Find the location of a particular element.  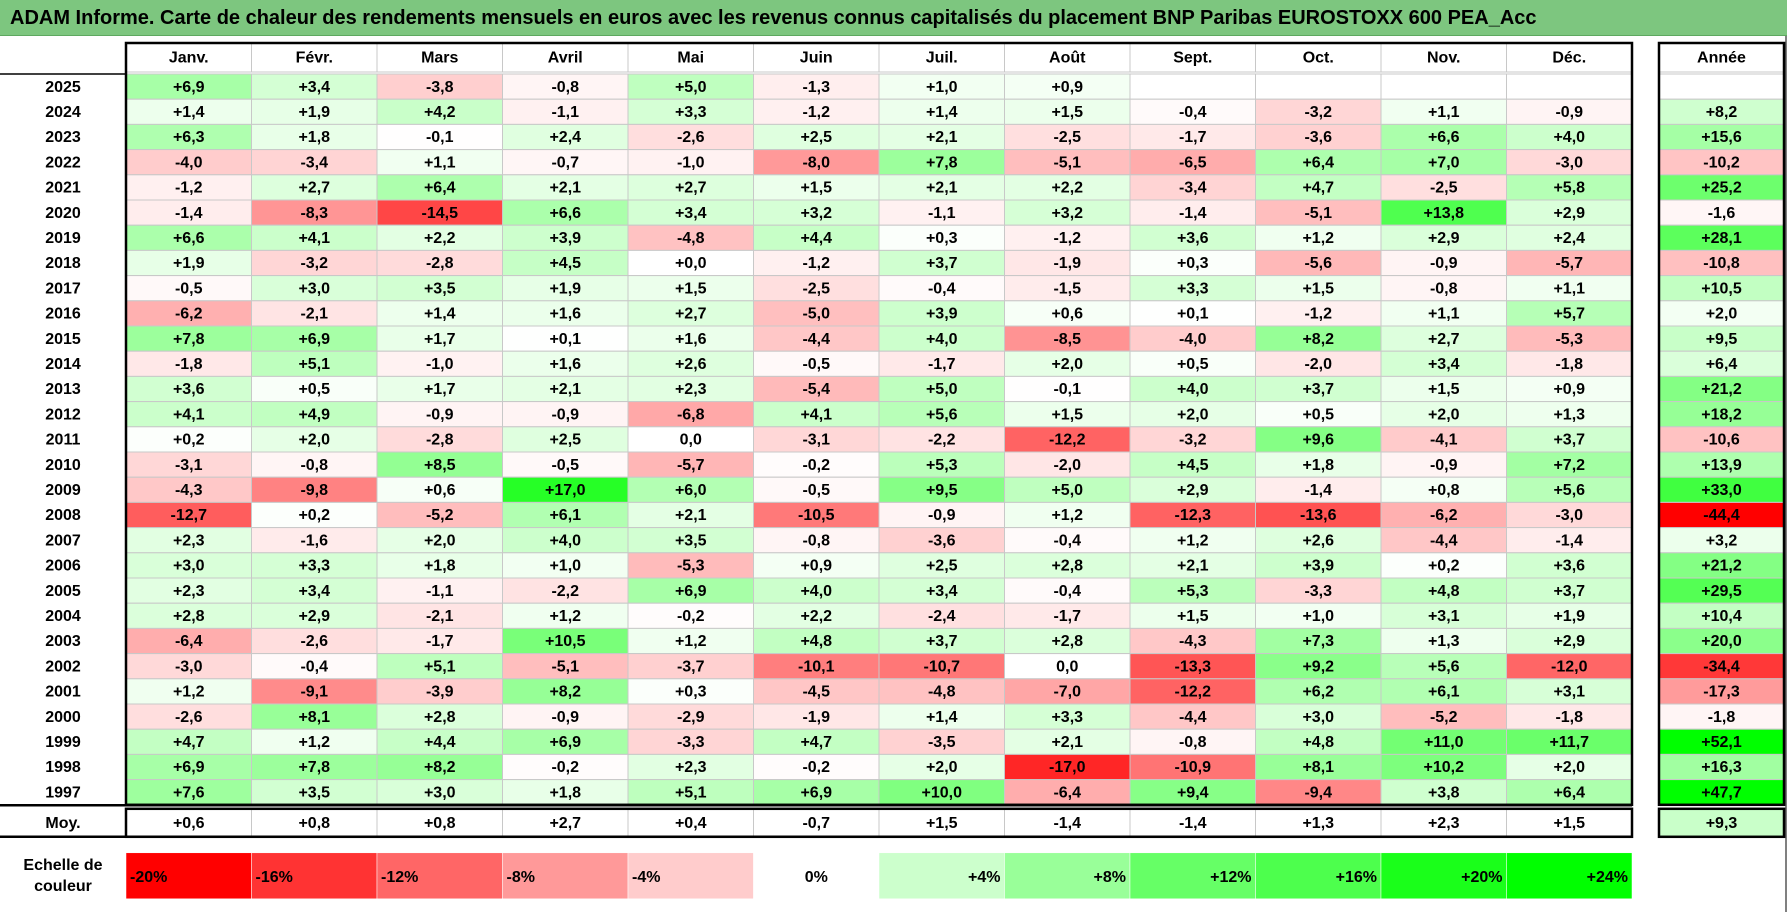

heatmap-value-label: +9,2 is located at coordinates (1318, 666).